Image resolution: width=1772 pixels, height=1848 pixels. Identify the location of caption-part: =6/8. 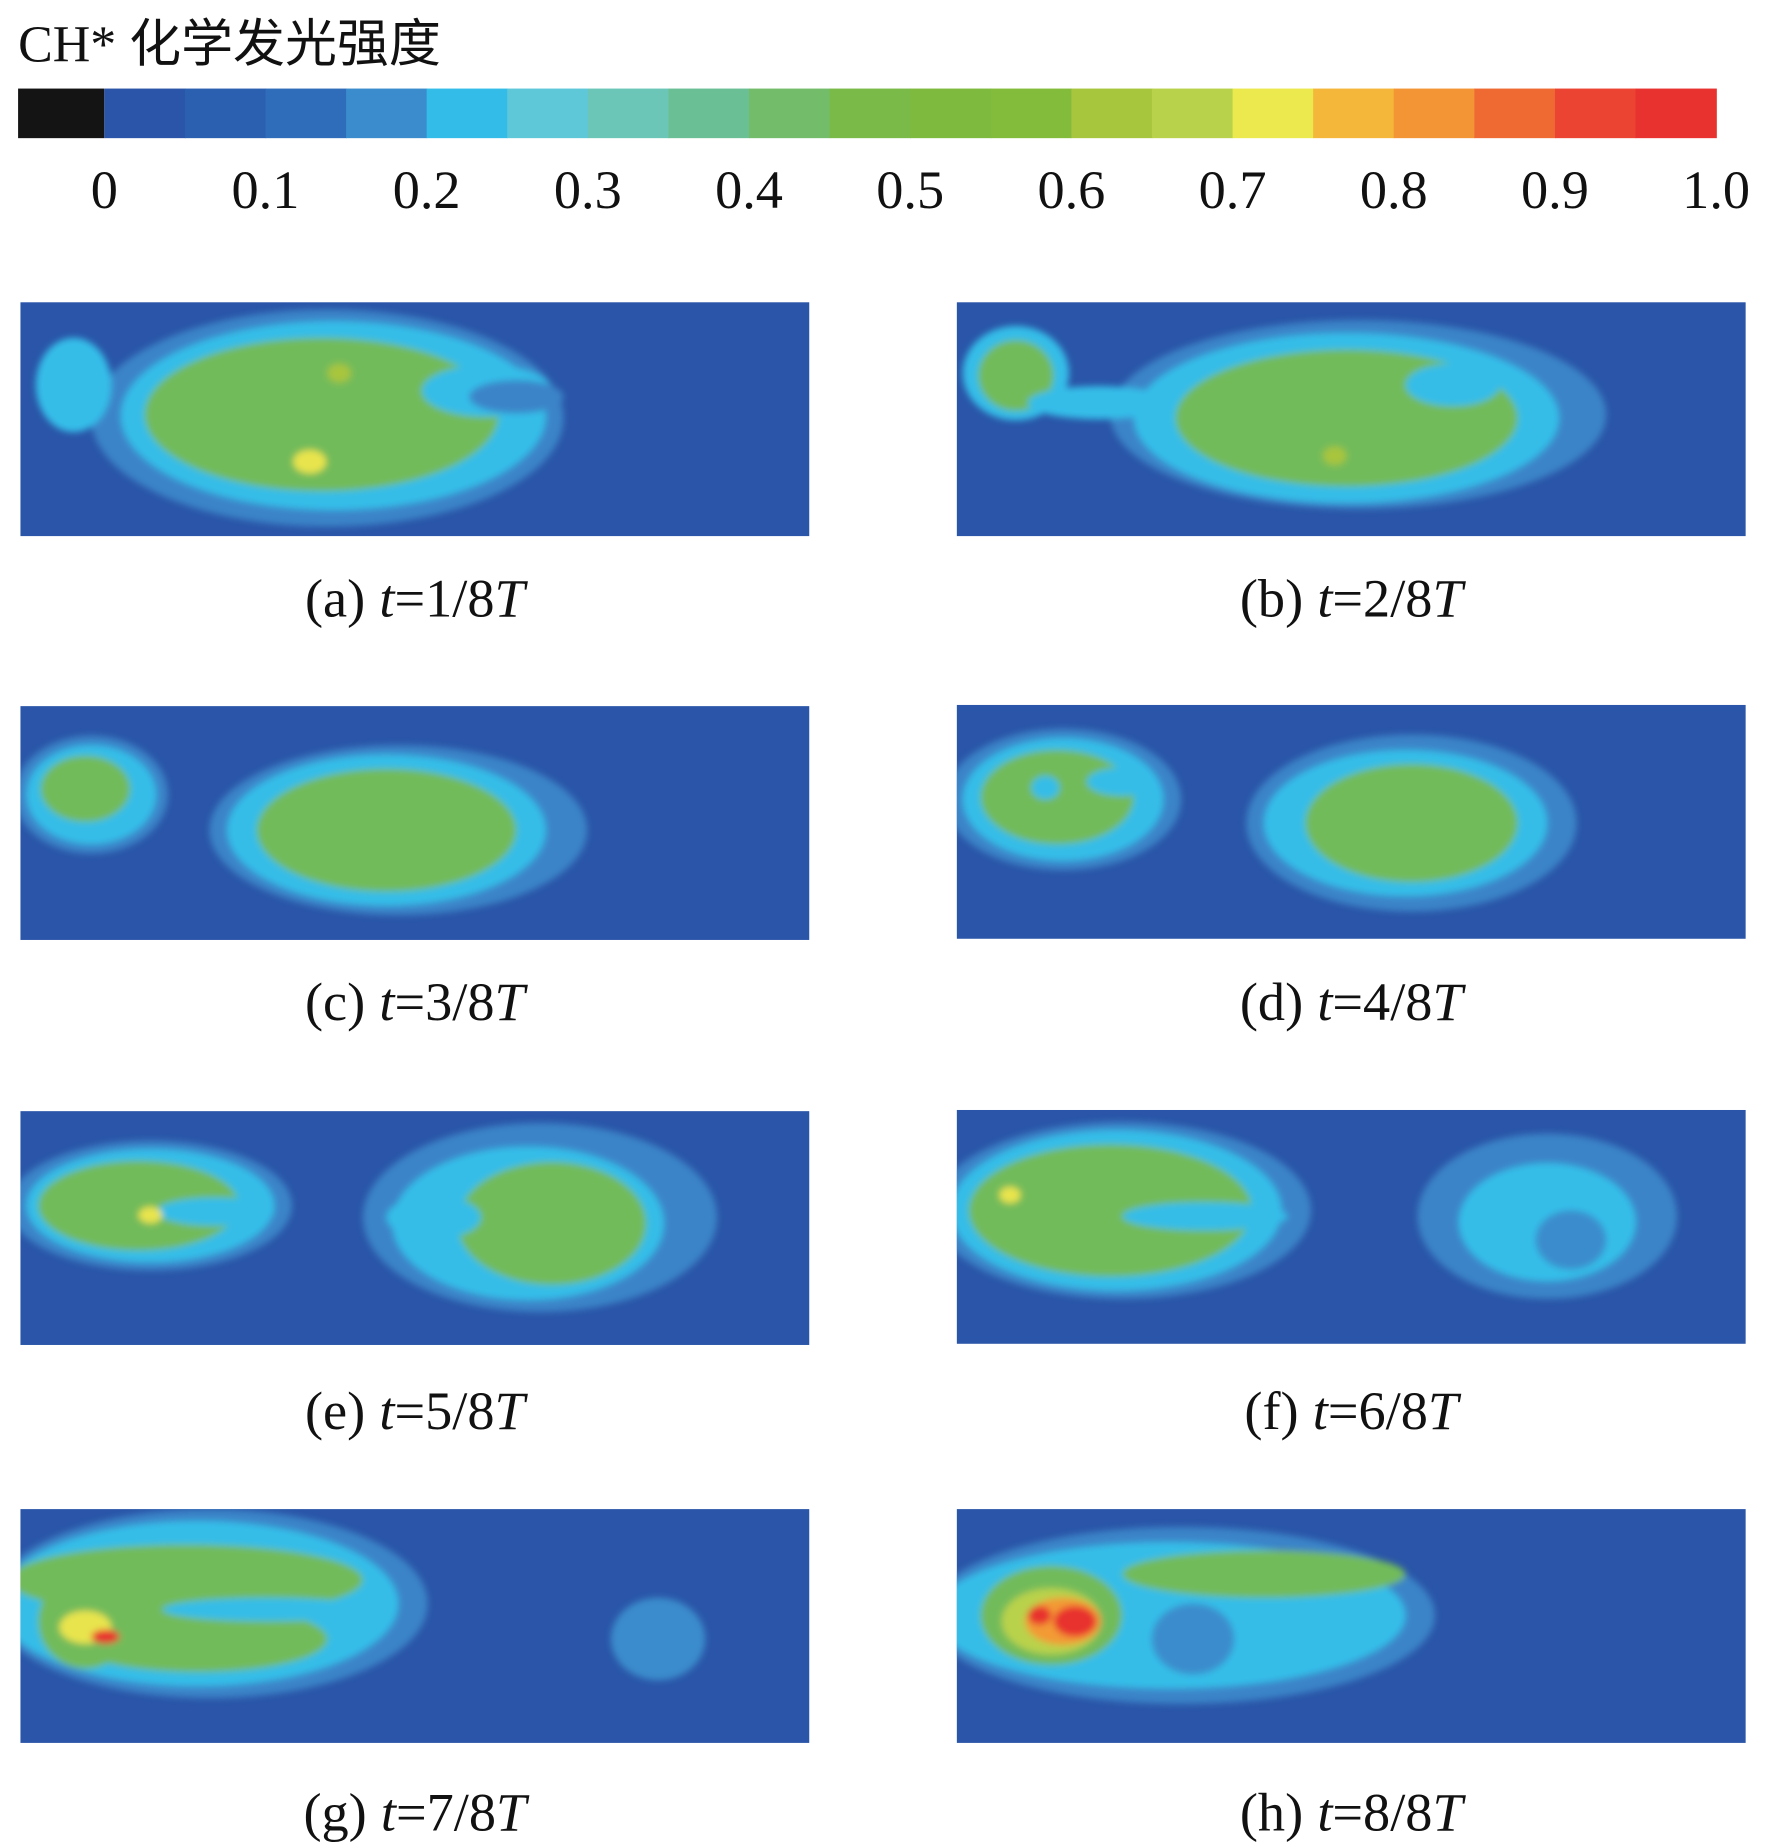
(1378, 1411).